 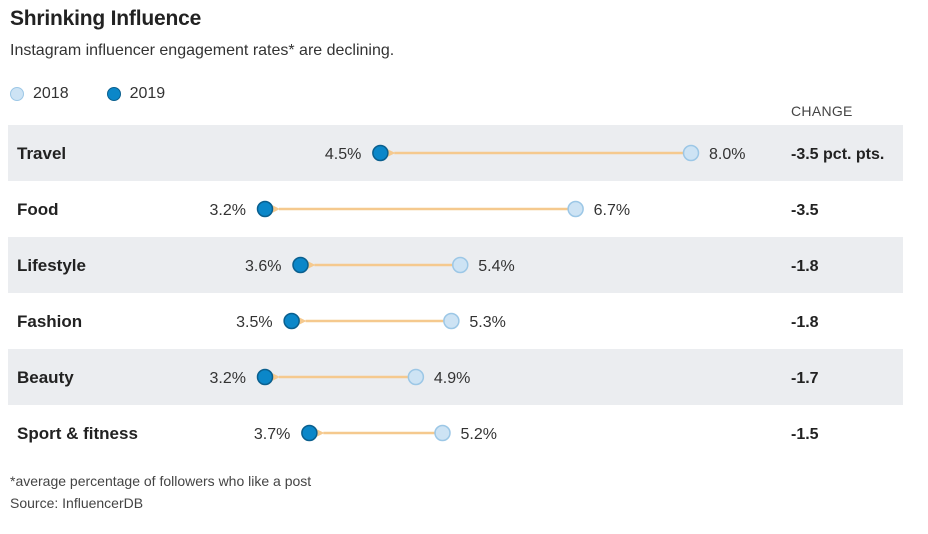 What do you see at coordinates (452, 378) in the screenshot?
I see `value-label-2018: 4.9%` at bounding box center [452, 378].